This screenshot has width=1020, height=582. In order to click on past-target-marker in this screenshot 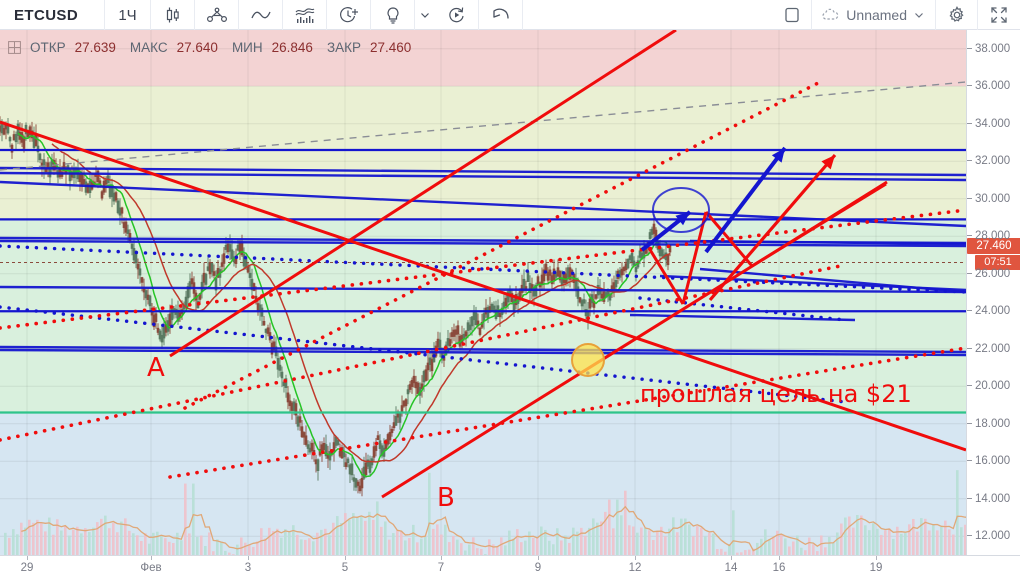, I will do `click(588, 360)`.